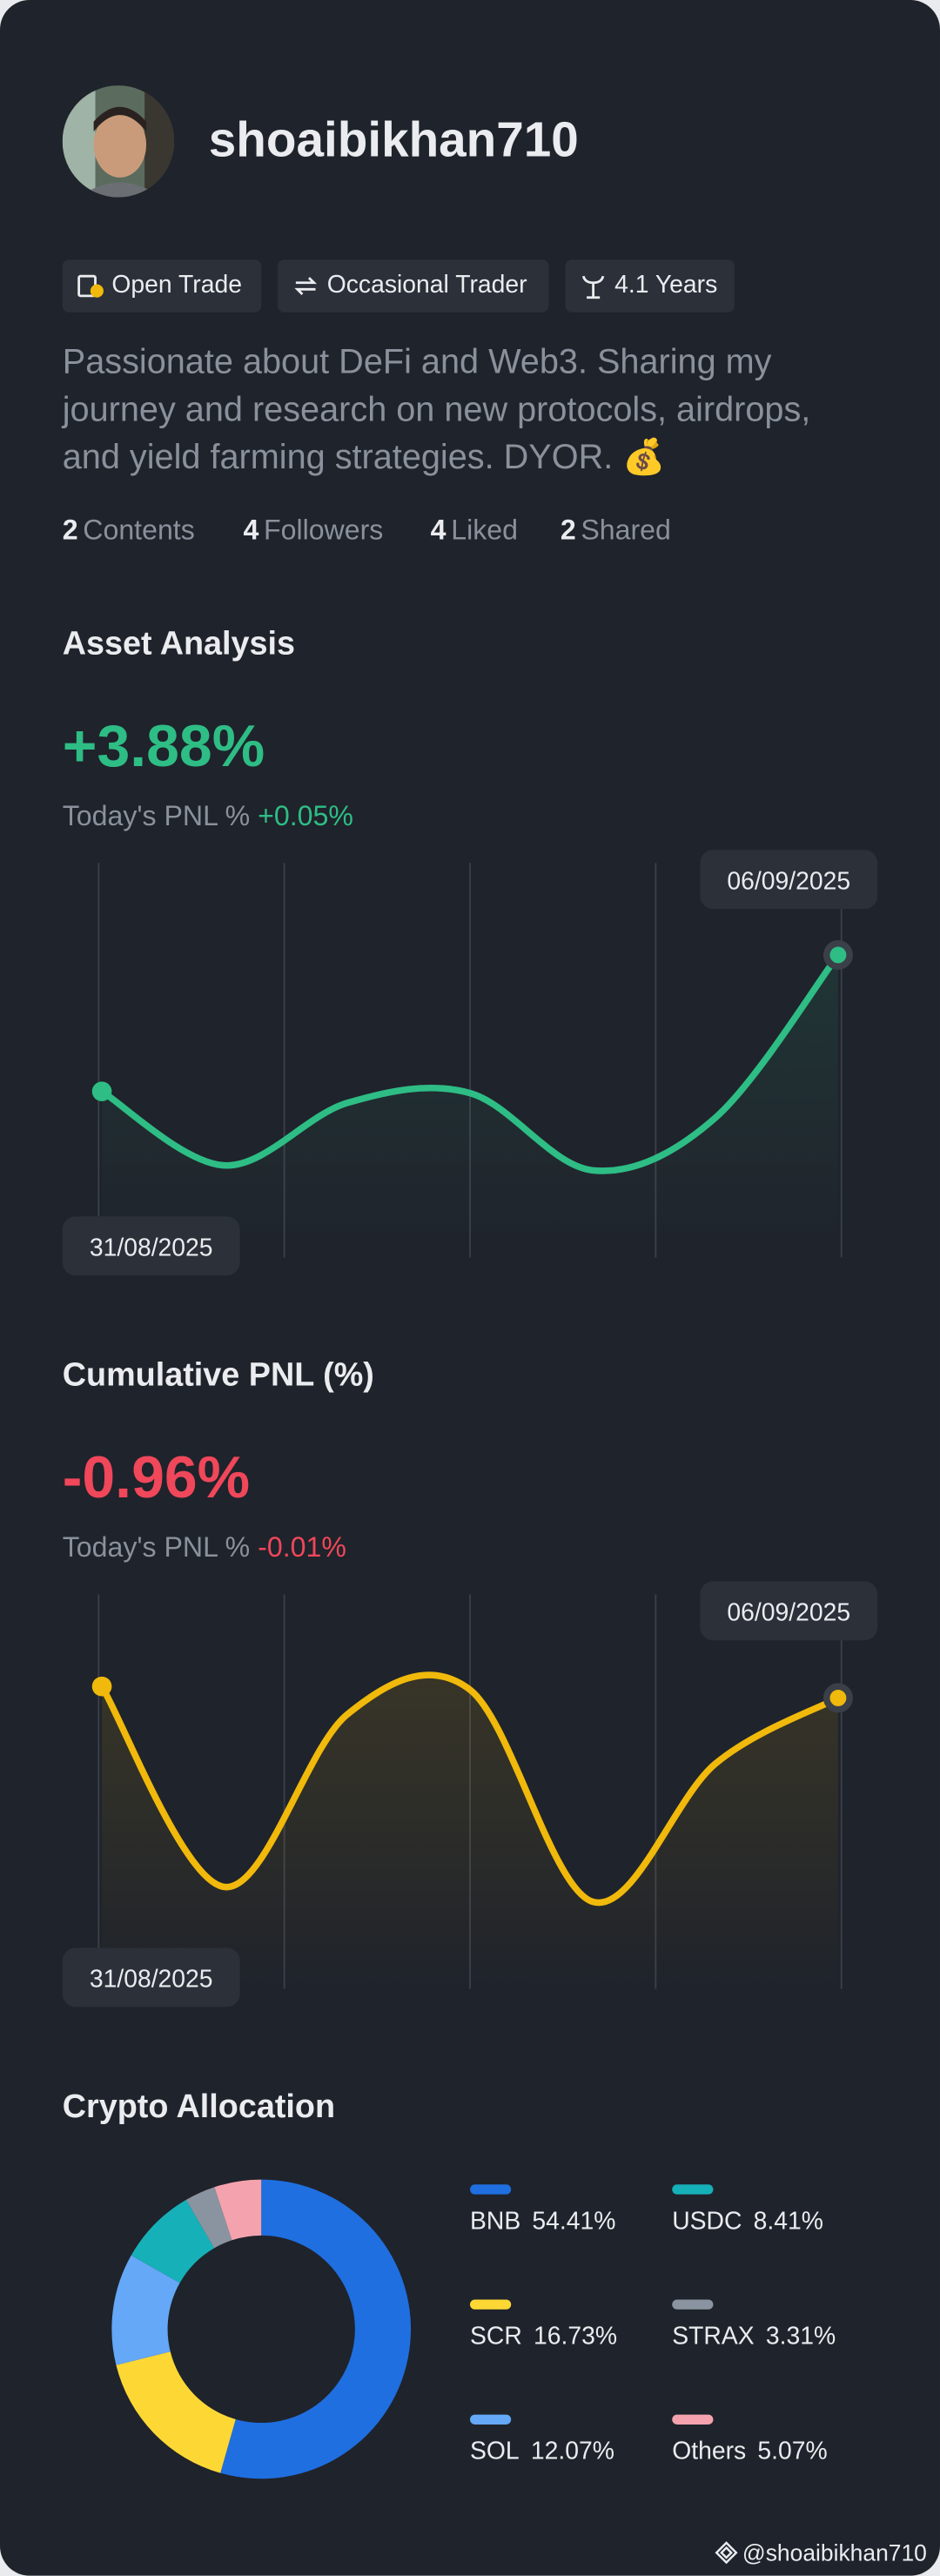  I want to click on pnl-value: -0.01%, so click(302, 1547).